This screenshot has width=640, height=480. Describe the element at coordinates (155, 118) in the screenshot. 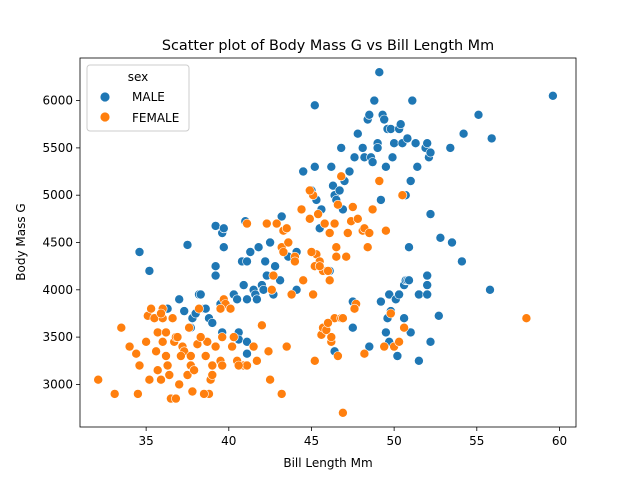

I see `legend-label-female: FEMALE` at that location.